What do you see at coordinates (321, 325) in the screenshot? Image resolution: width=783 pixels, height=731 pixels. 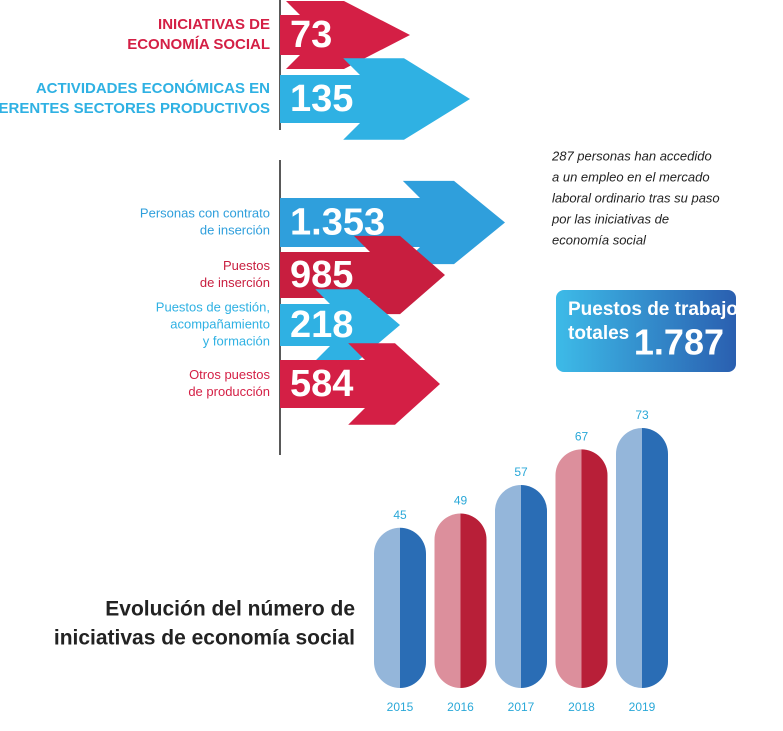 I see `arrow-value: 218` at bounding box center [321, 325].